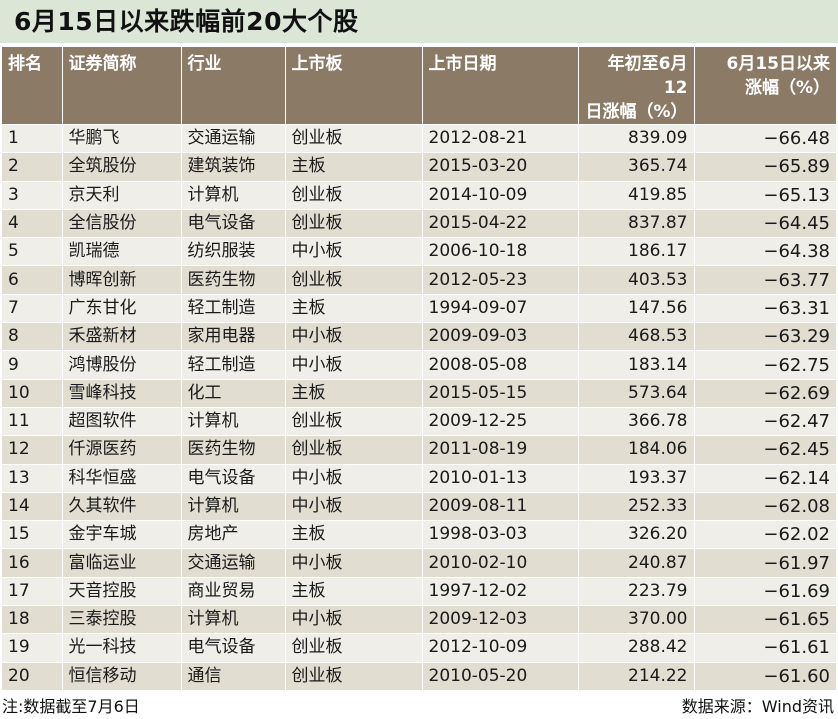  What do you see at coordinates (32, 365) in the screenshot?
I see `cell-rank: 9` at bounding box center [32, 365].